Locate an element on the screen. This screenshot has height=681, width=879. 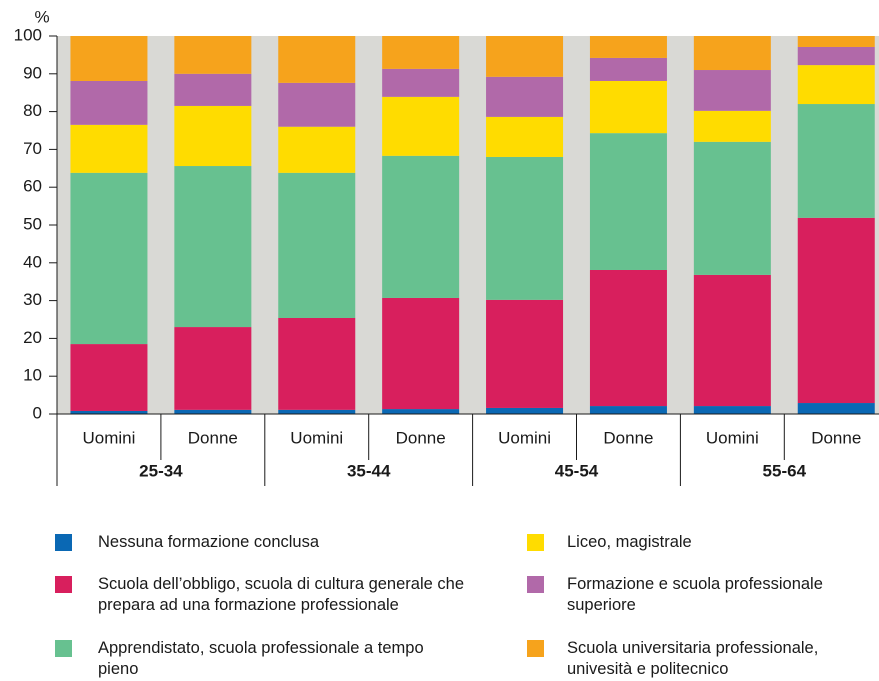
y-tick-label: 0 is located at coordinates (37, 412).